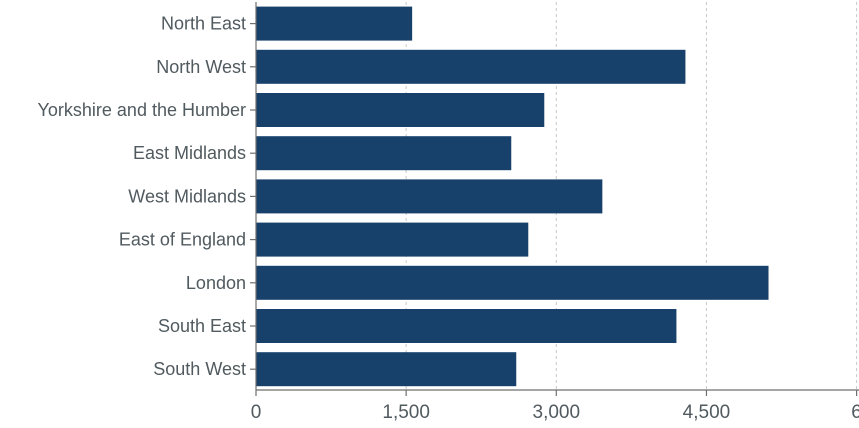  What do you see at coordinates (187, 196) in the screenshot?
I see `category-label: West Midlands` at bounding box center [187, 196].